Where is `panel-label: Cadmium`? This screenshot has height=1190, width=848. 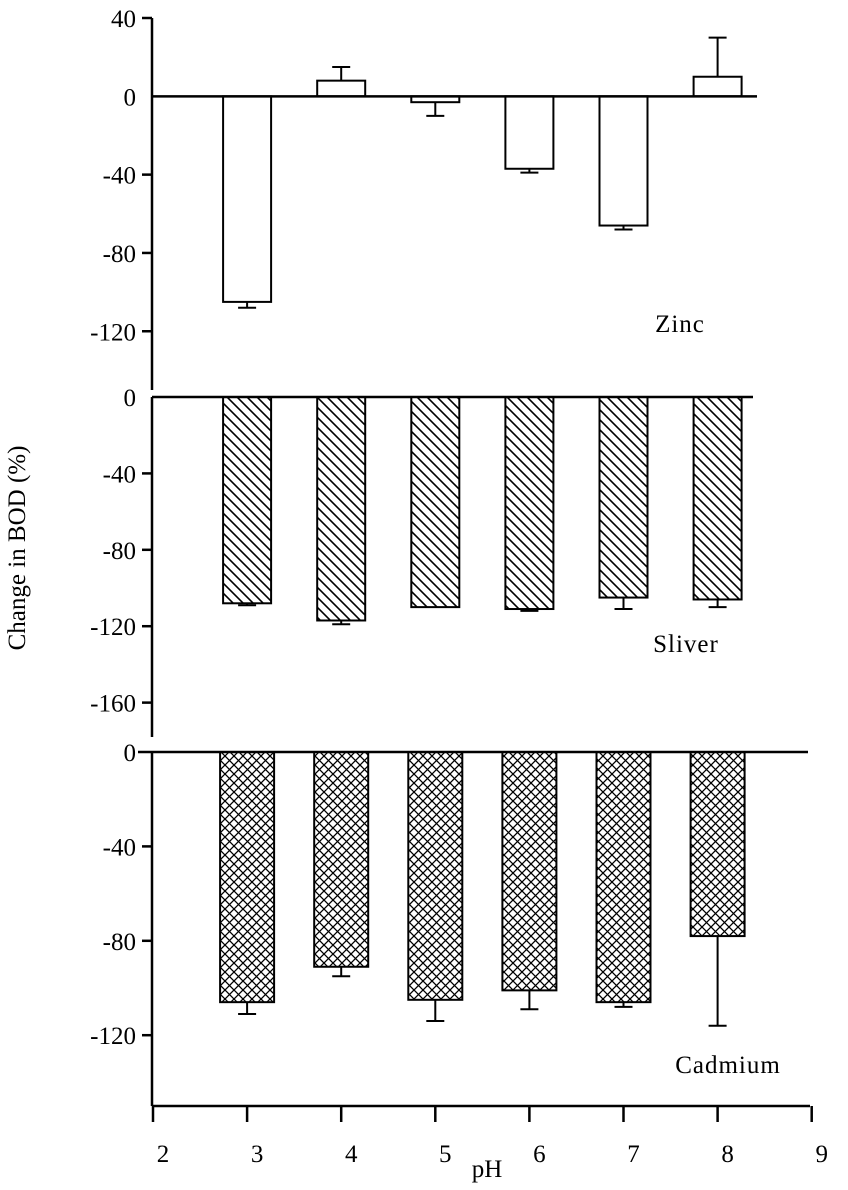 panel-label: Cadmium is located at coordinates (728, 1065).